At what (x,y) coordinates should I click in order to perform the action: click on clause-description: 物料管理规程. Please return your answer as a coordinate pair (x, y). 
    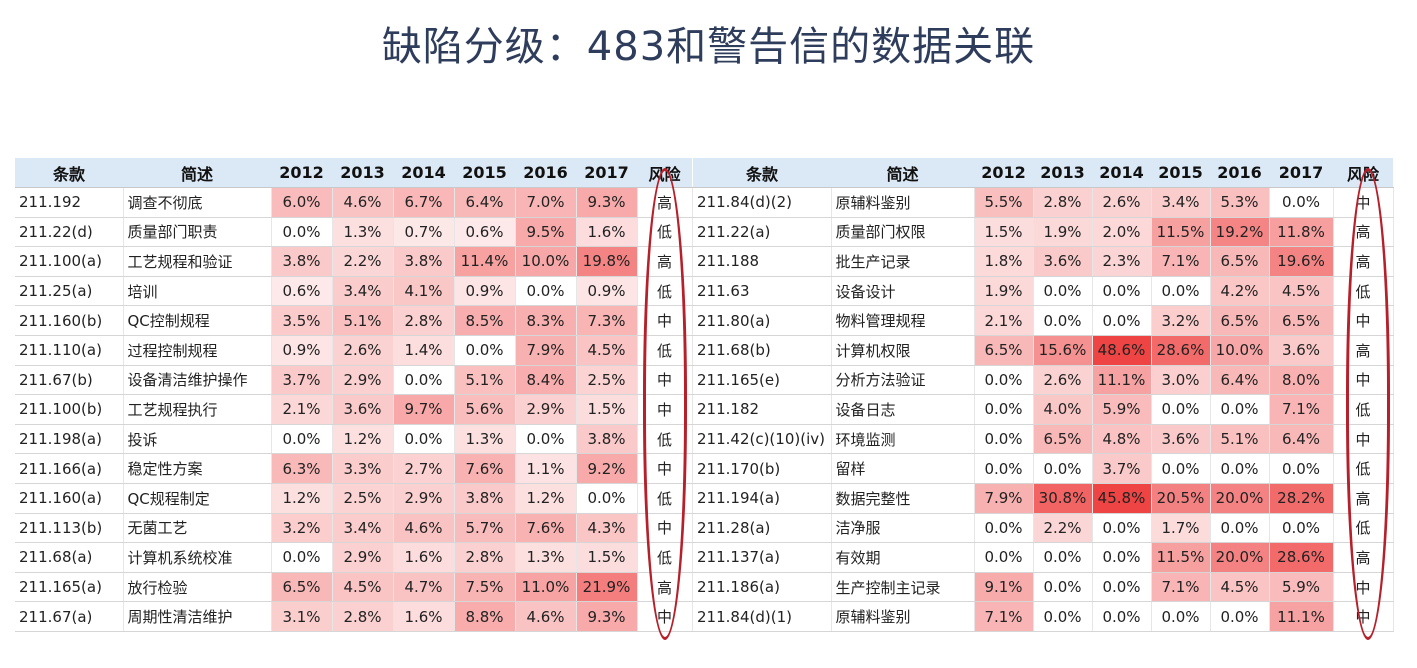
    Looking at the image, I should click on (903, 320).